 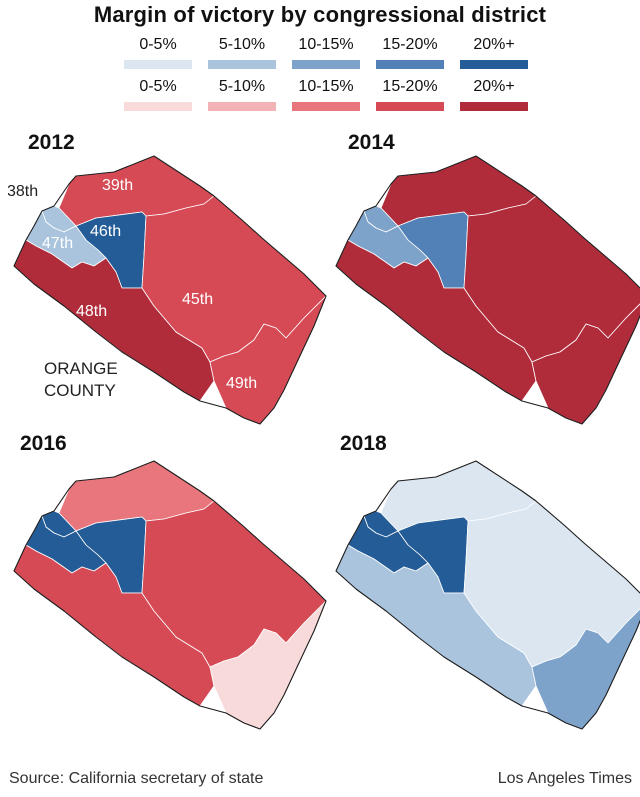 I want to click on source-note: Source: California secretary of state, so click(x=136, y=778).